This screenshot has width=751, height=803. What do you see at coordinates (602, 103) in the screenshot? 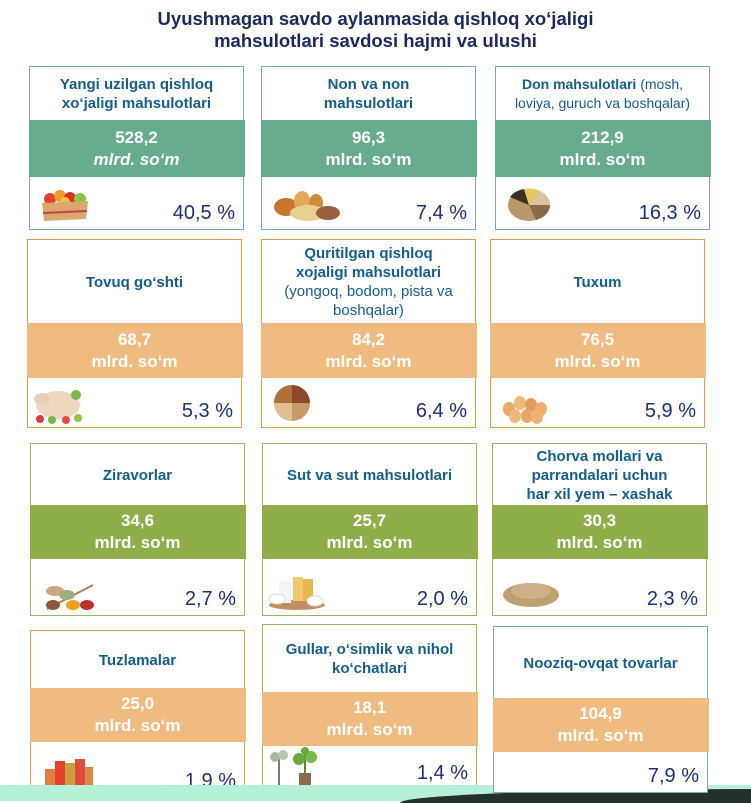
I see `heading-line: loviya, guruch va boshqalar)` at bounding box center [602, 103].